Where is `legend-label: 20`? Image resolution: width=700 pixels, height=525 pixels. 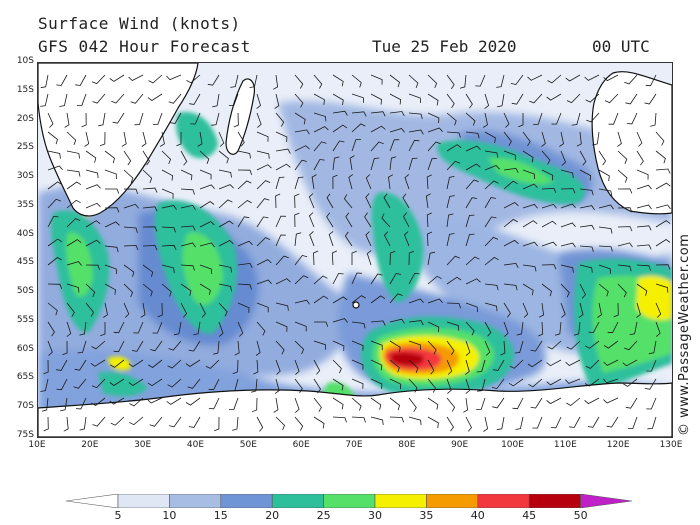
legend-label: 20 is located at coordinates (272, 515).